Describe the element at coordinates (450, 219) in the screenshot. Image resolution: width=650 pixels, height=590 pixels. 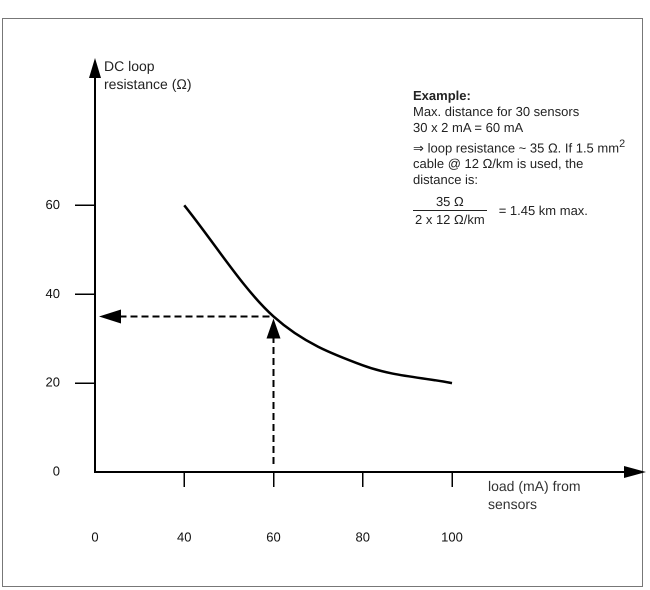
I see `annotation: 2 x 12 Ω/km` at that location.